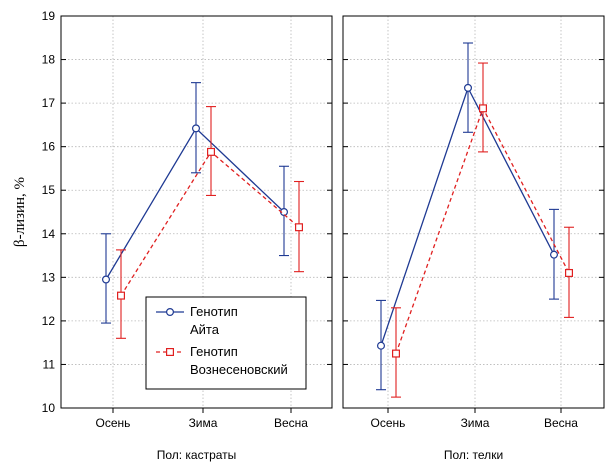 This screenshot has width=605, height=464. What do you see at coordinates (49, 364) in the screenshot?
I see `y-tick-label: 11` at bounding box center [49, 364].